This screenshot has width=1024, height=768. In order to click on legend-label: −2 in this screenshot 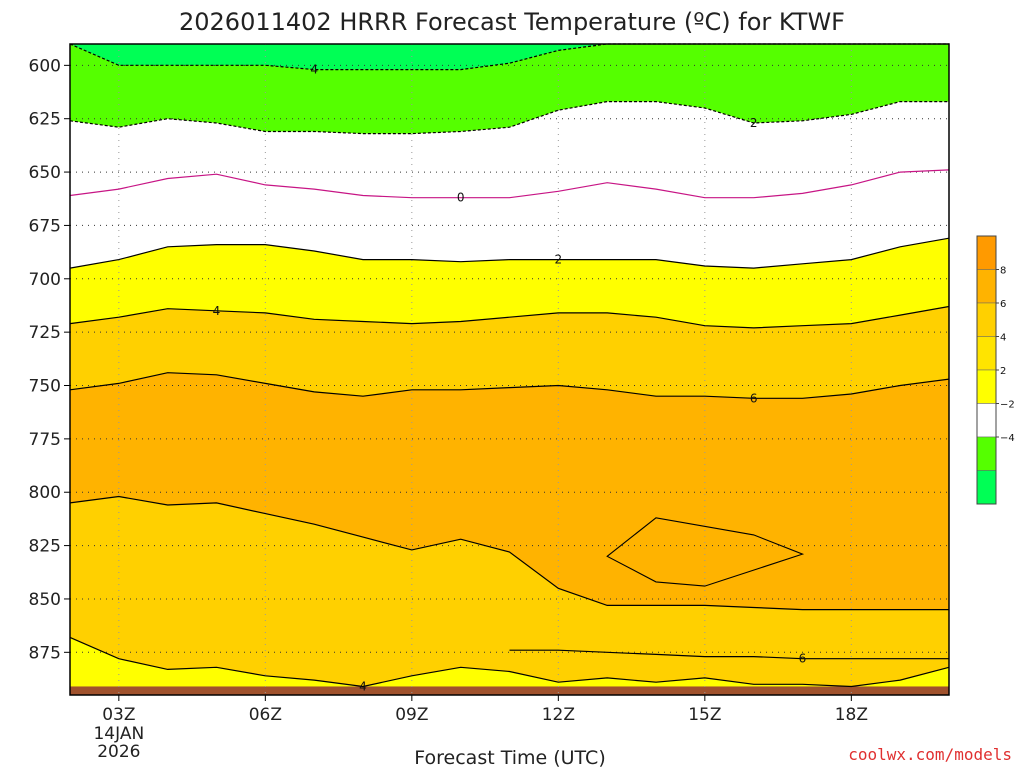, I will do `click(1007, 405)`.